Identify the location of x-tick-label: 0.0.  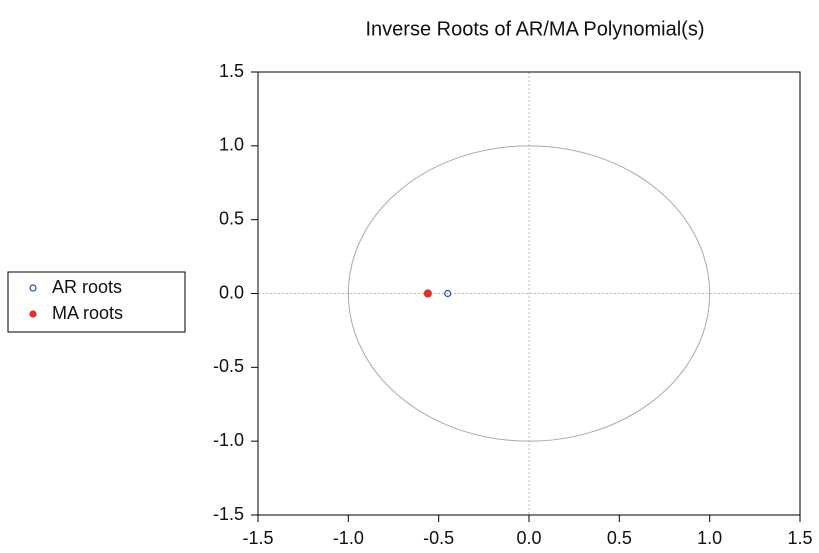
(528, 538).